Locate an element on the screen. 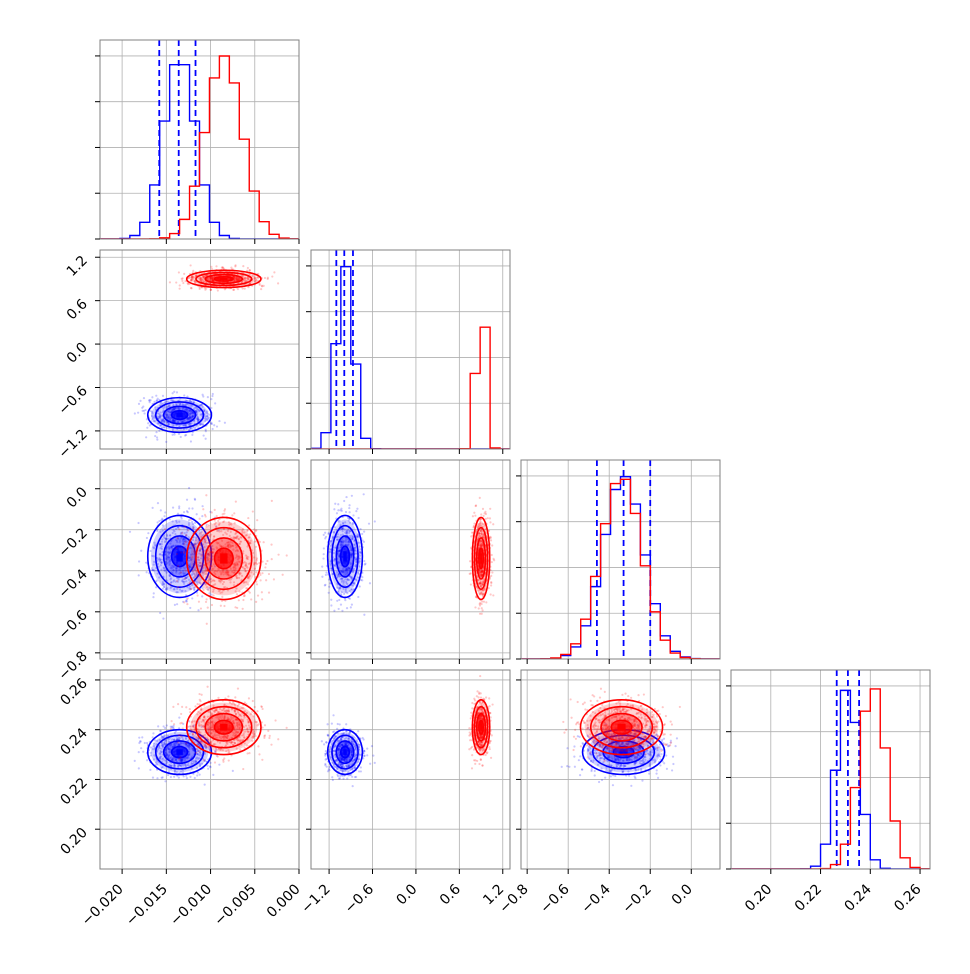  y-tick-label: −0.8 is located at coordinates (72, 665).